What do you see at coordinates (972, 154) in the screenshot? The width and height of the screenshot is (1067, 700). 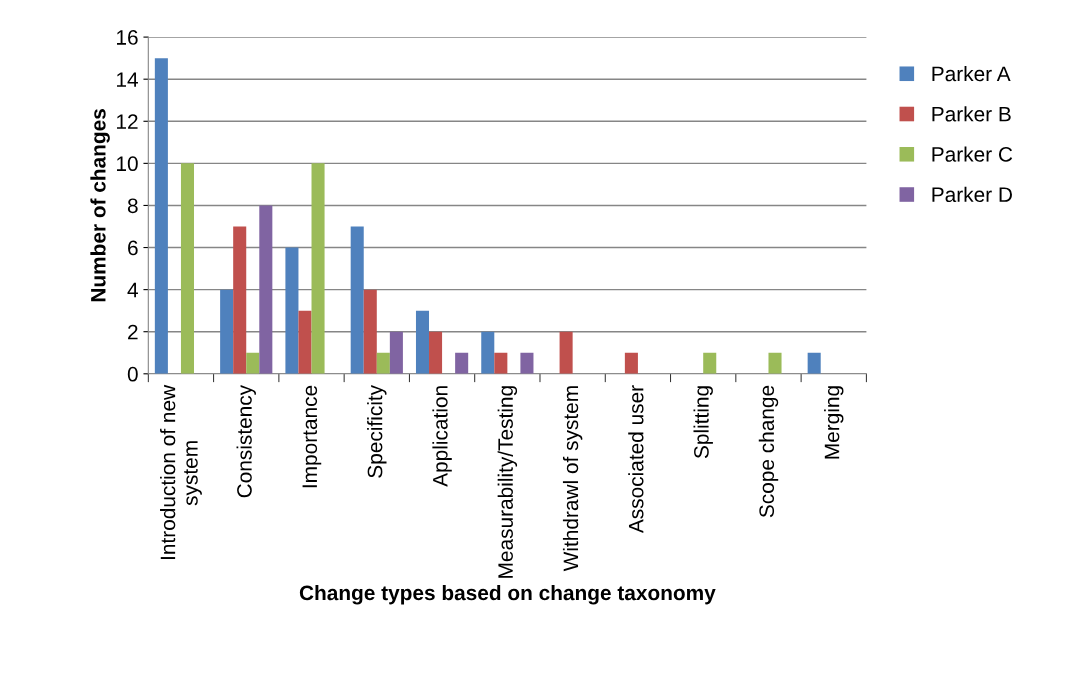 I see `legend-label: Parker C` at bounding box center [972, 154].